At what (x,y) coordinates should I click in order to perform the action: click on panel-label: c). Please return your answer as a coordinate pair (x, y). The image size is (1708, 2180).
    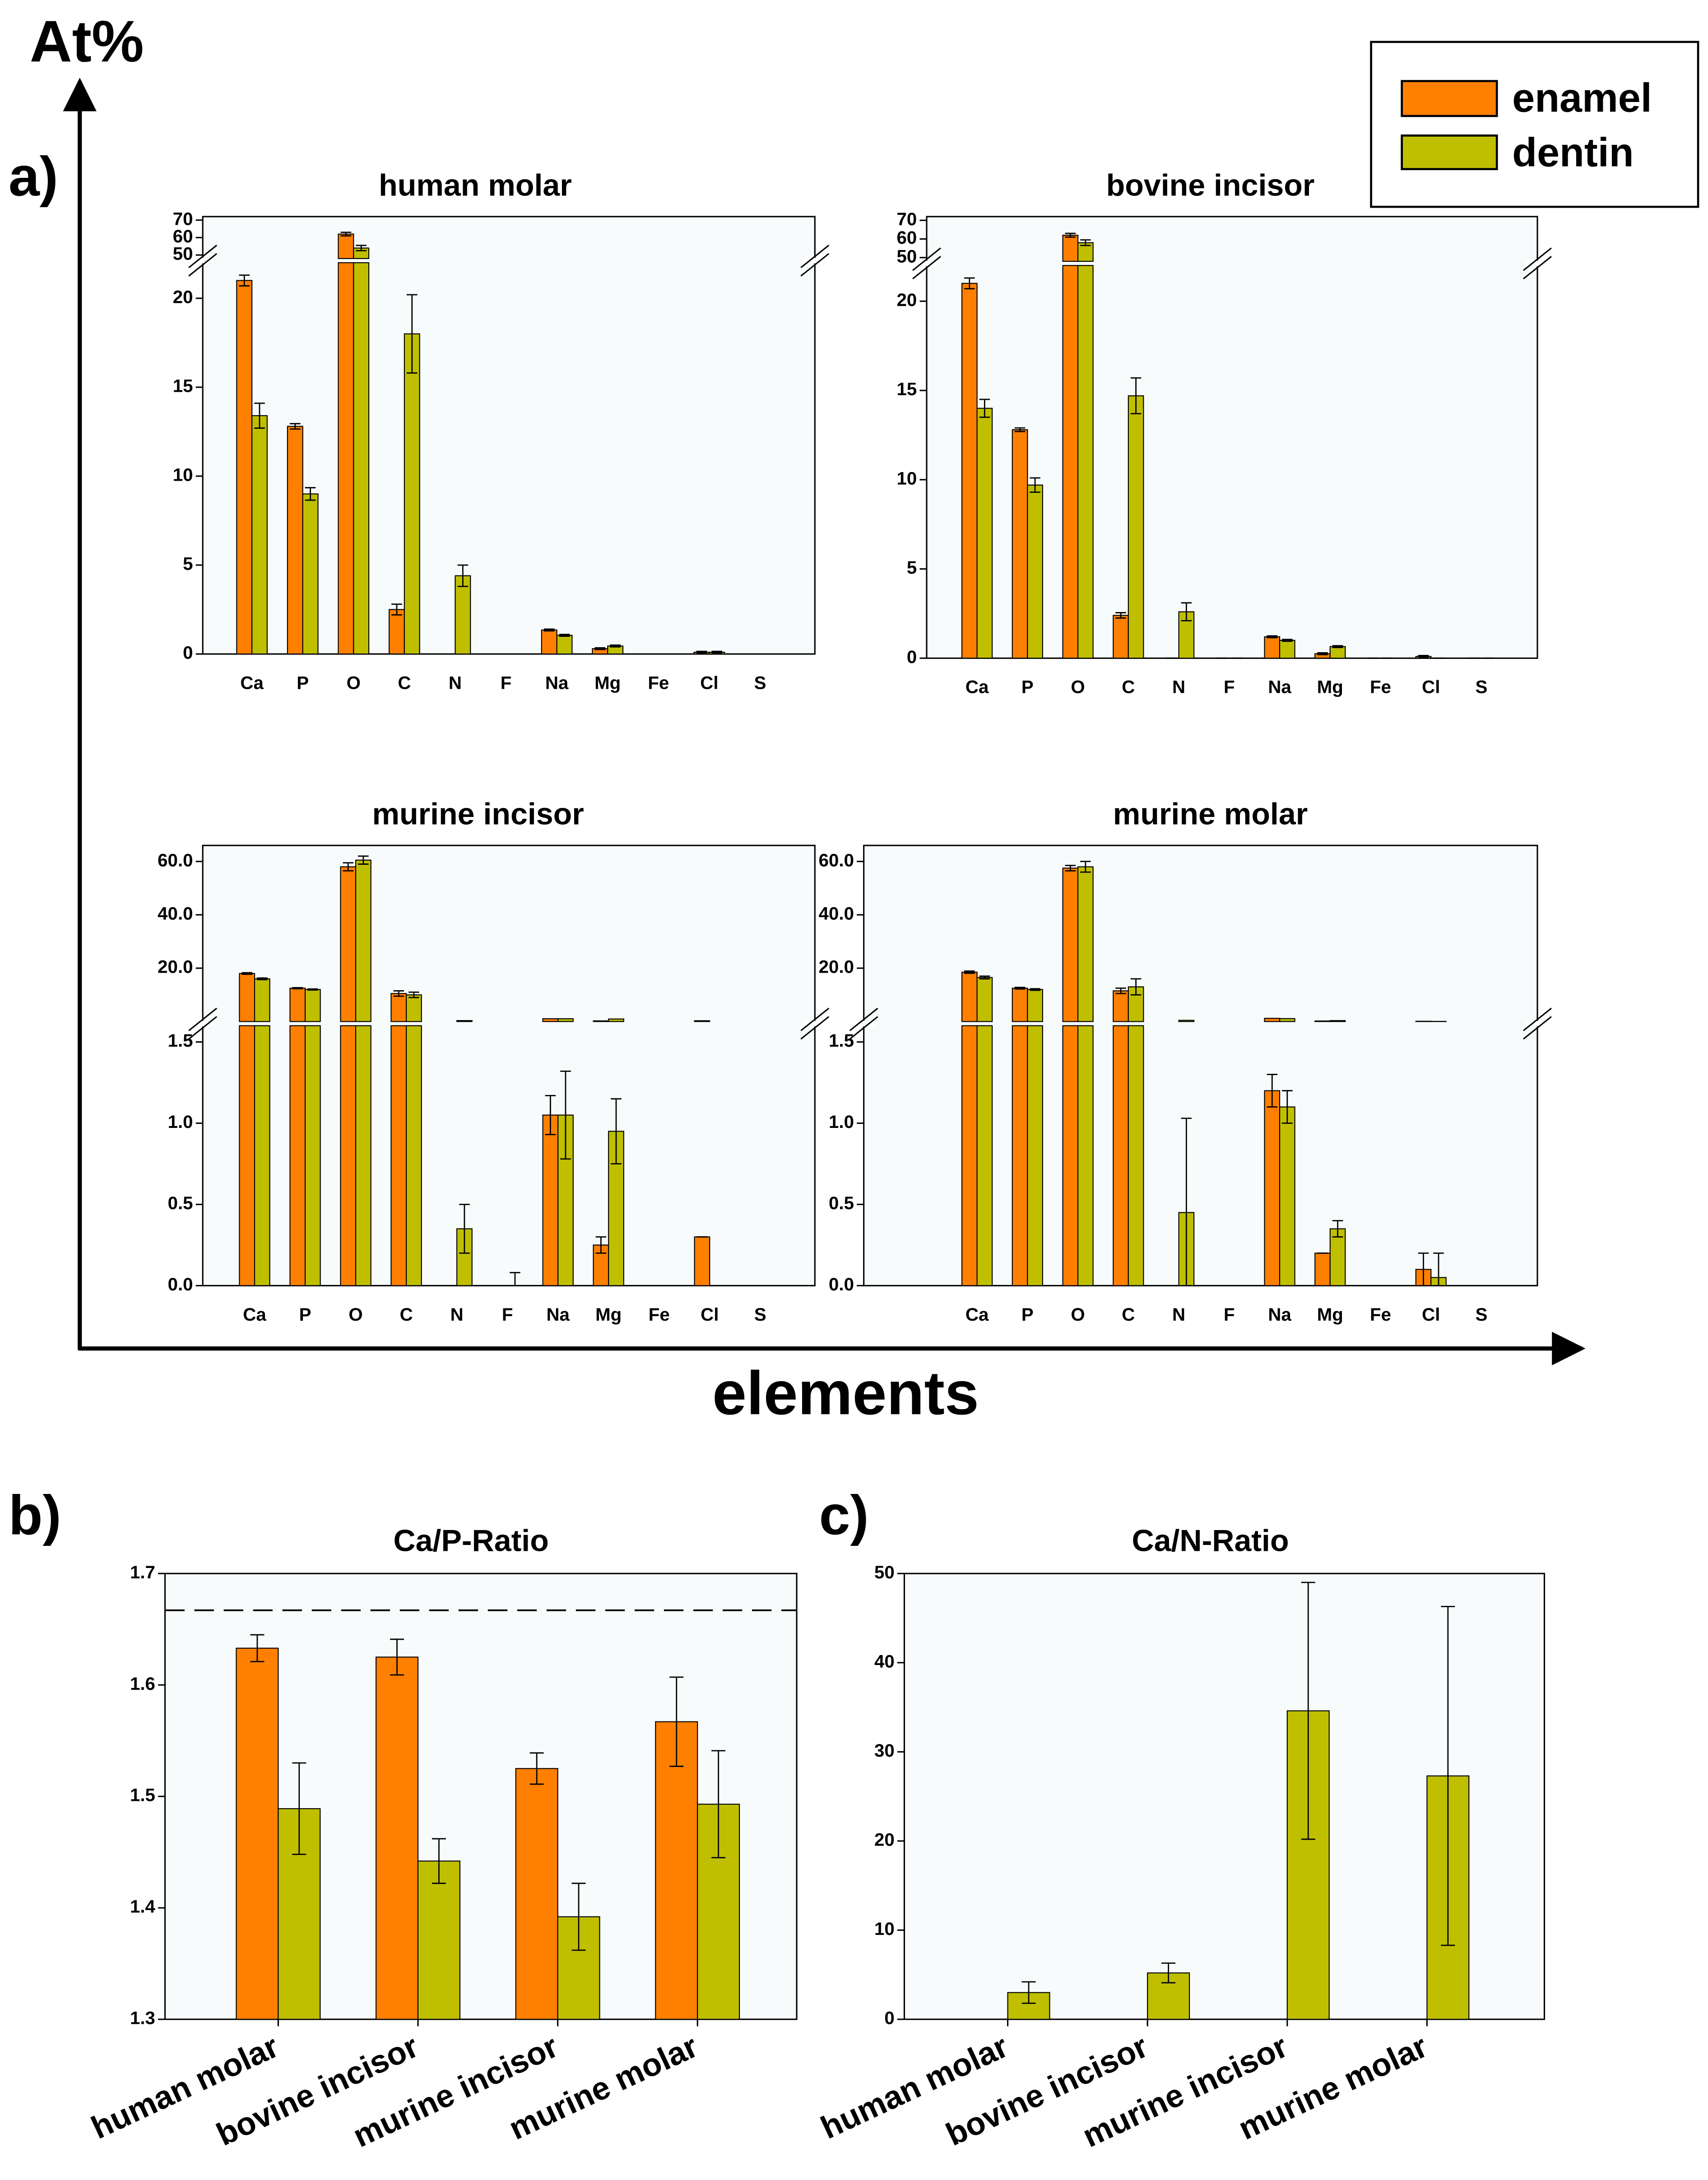
    Looking at the image, I should click on (844, 1515).